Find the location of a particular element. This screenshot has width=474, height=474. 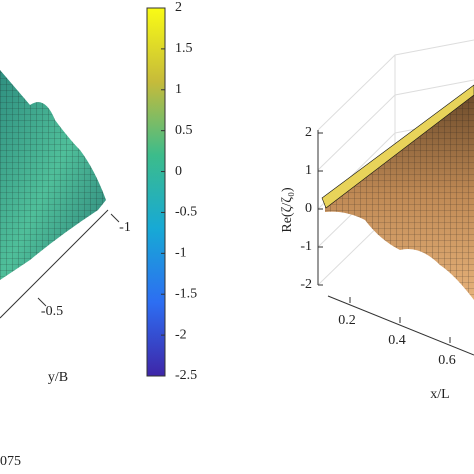

left-surface is located at coordinates (54, 194).